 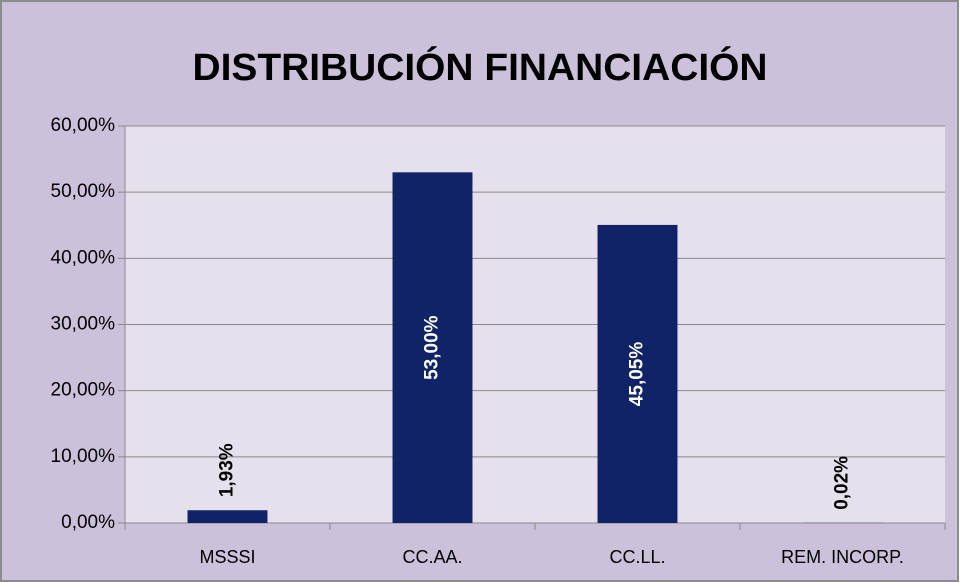 What do you see at coordinates (83, 324) in the screenshot?
I see `y-tick-label: 30,00%` at bounding box center [83, 324].